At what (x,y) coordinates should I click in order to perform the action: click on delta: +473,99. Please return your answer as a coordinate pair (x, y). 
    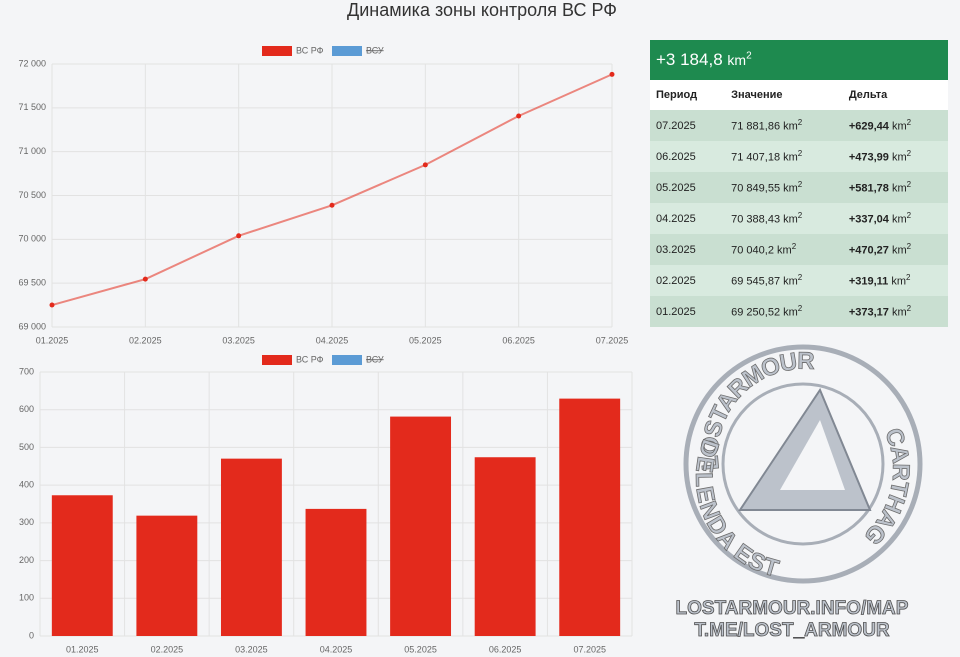
    Looking at the image, I should click on (868, 157).